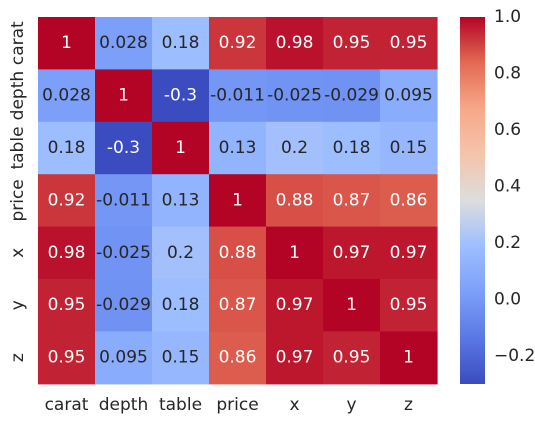  I want to click on cell-value-label: -0.011, so click(237, 96).